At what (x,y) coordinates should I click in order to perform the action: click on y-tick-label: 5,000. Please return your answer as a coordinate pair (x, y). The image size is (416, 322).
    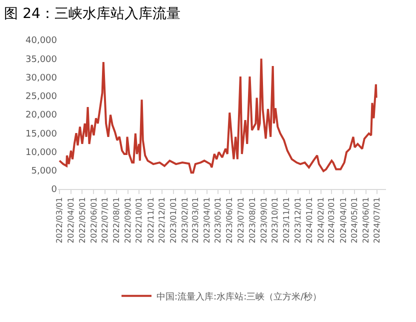
    Looking at the image, I should click on (44, 171).